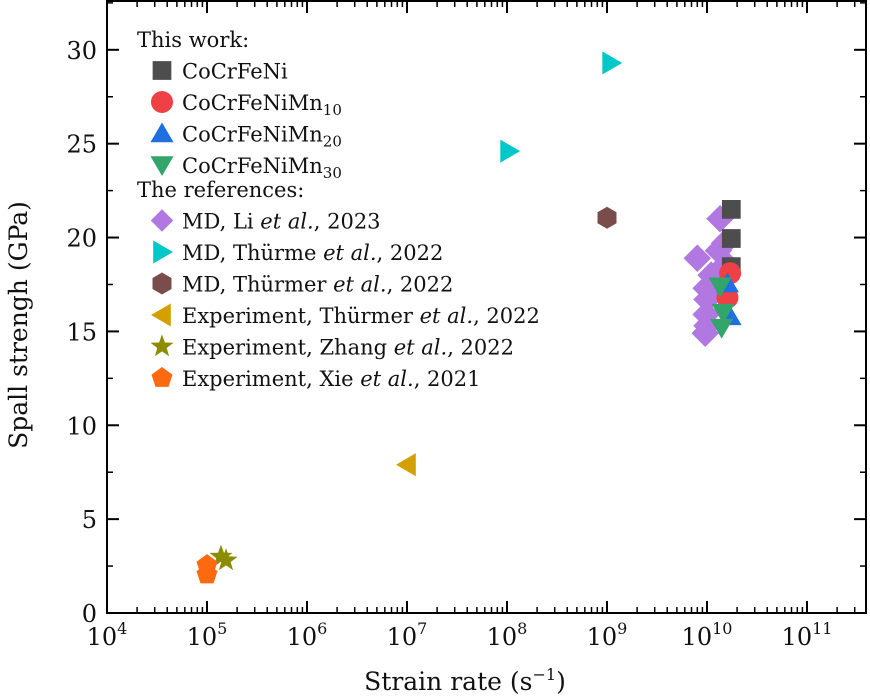 This screenshot has height=698, width=870. I want to click on data-point-hexagon, so click(607, 217).